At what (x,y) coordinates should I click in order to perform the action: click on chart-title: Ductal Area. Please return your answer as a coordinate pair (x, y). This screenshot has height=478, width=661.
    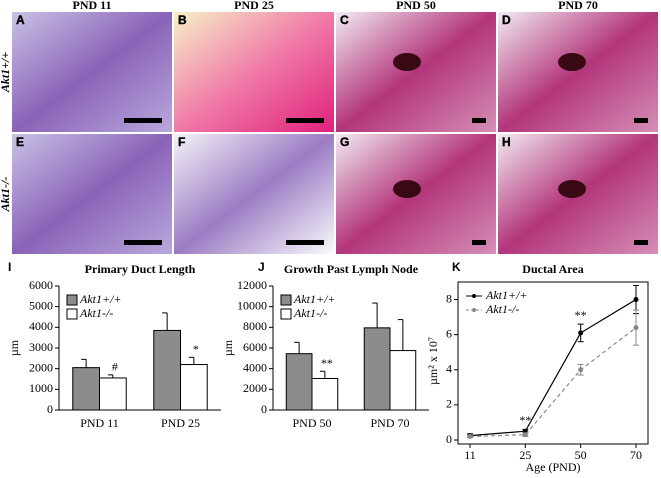
    Looking at the image, I should click on (552, 269).